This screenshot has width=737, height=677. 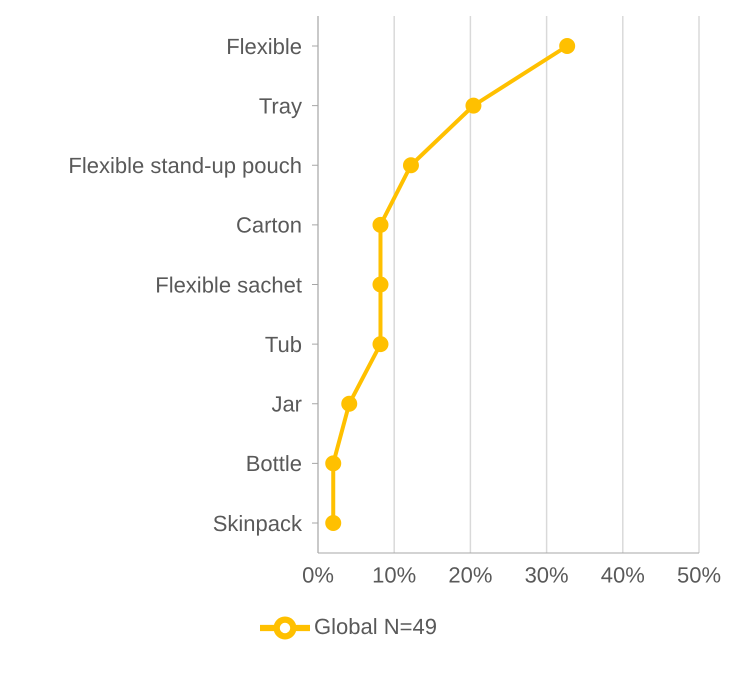 I want to click on y-tick-label: Flexible stand-up pouch, so click(x=185, y=165).